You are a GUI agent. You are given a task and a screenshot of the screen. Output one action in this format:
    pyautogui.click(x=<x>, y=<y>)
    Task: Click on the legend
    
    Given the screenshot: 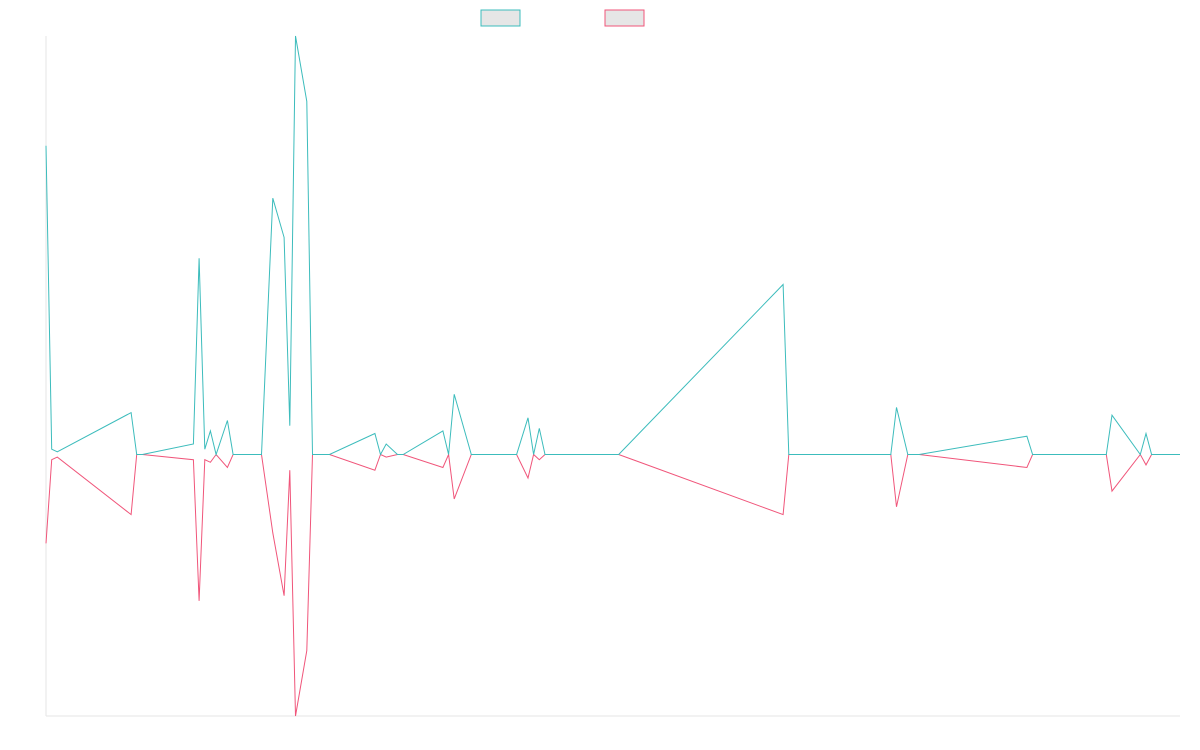 What is the action you would take?
    pyautogui.click(x=562, y=18)
    